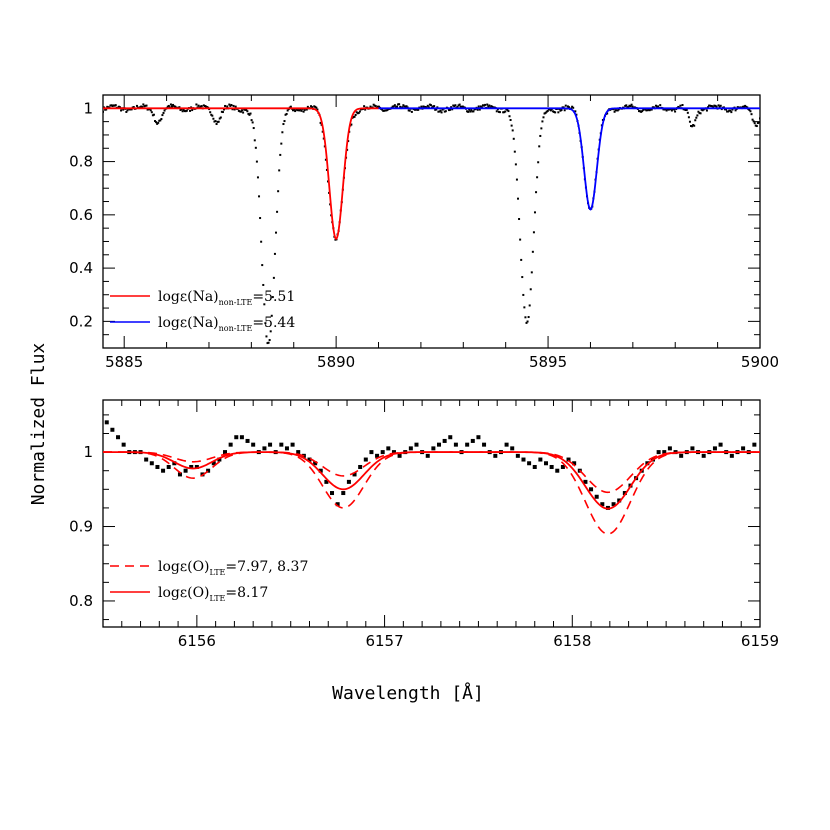 Image resolution: width=830 pixels, height=830 pixels. Describe the element at coordinates (226, 324) in the screenshot. I see `legend-label: logε(Na)non-LTE=5.44` at that location.